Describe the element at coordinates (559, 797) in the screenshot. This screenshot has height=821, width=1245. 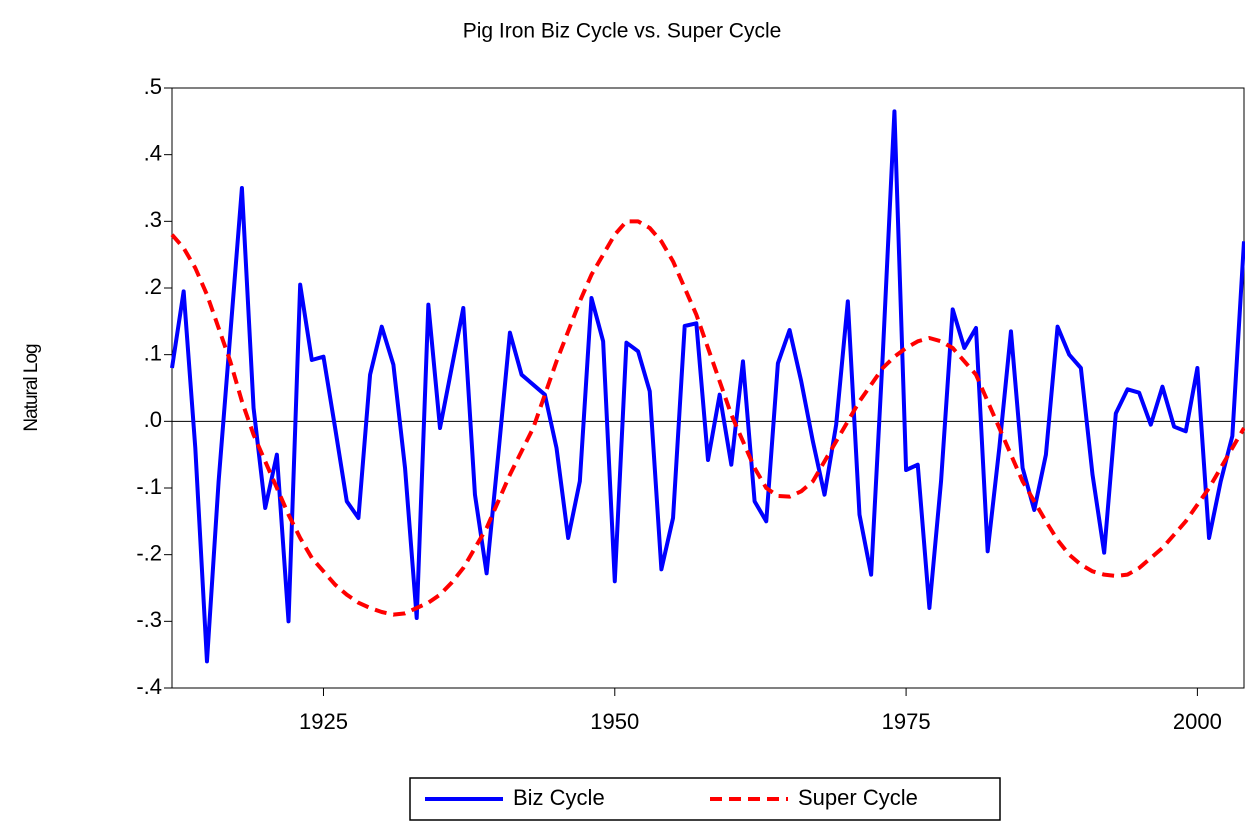
I see `legend-label: Biz Cycle` at that location.